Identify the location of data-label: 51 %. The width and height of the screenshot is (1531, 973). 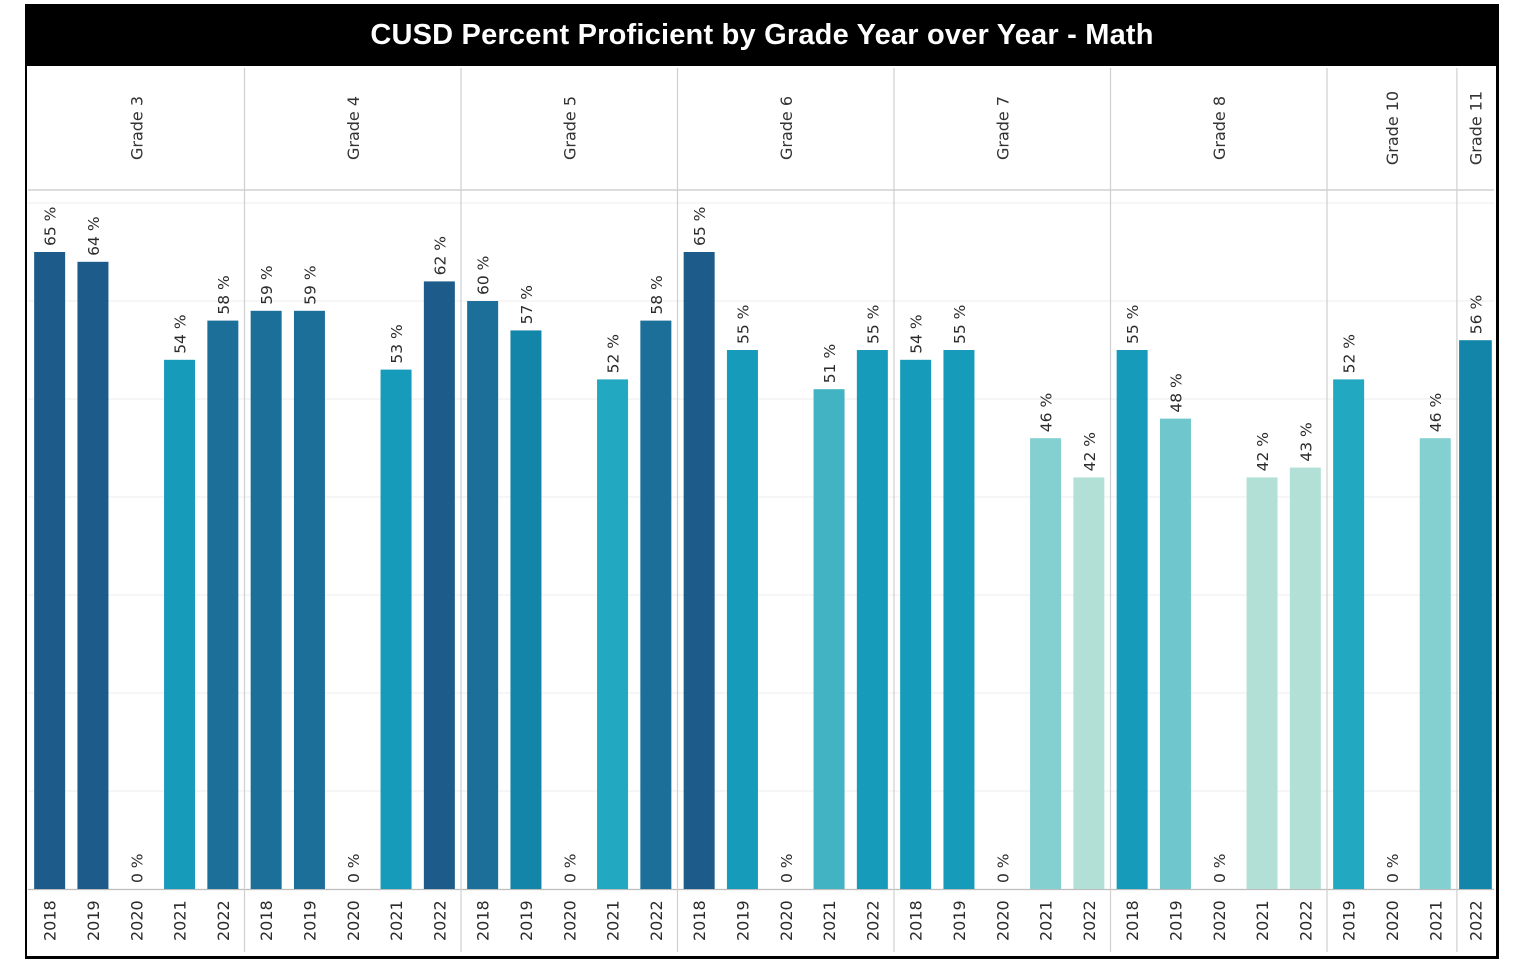
(830, 363).